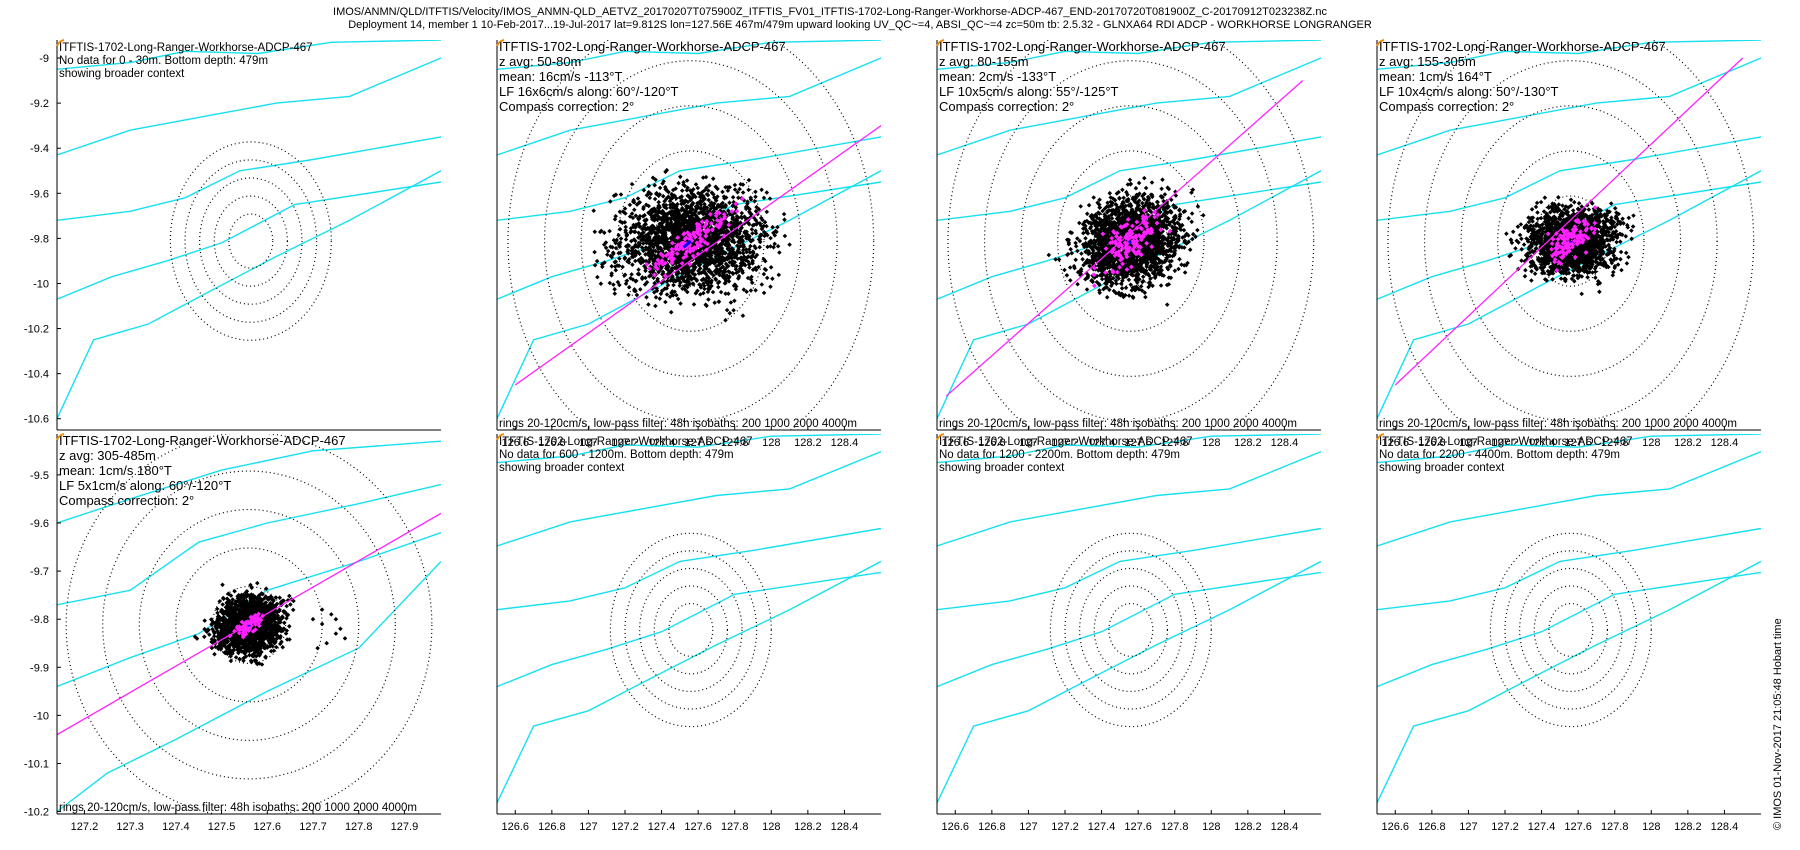 This screenshot has height=850, width=1800. Describe the element at coordinates (552, 443) in the screenshot. I see `x-tick-label: 126.8` at that location.